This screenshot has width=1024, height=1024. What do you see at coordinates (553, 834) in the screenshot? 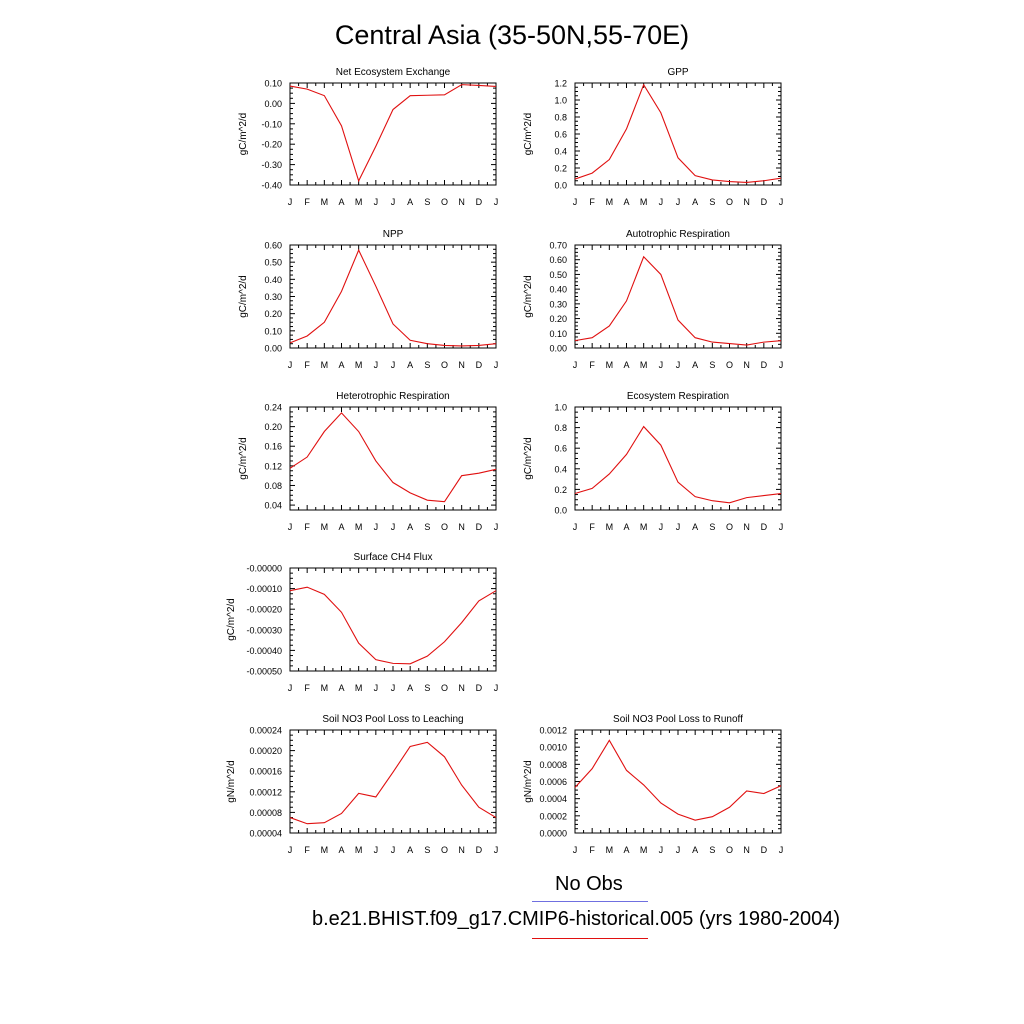
I see `y-tick-label: 0.0000` at bounding box center [553, 834].